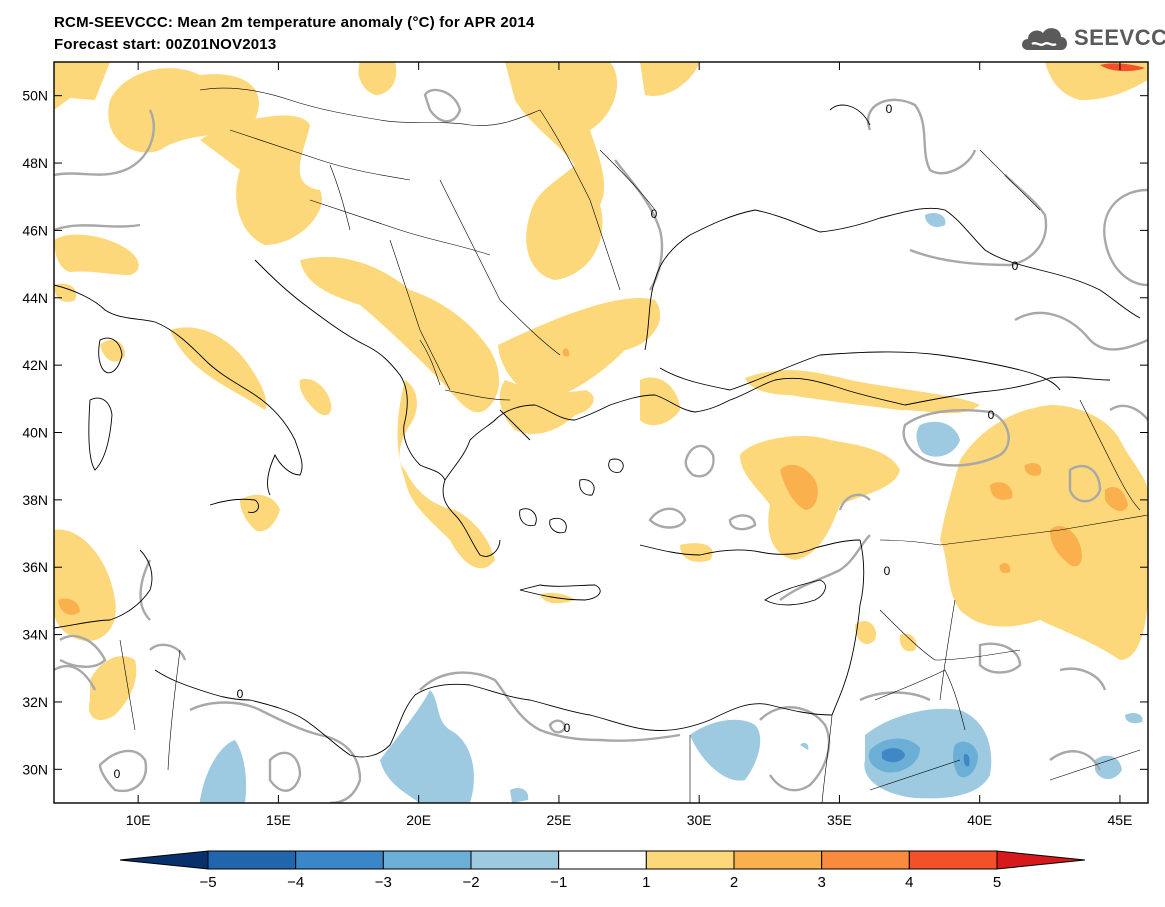  I want to click on lat-tick-label: 42N, so click(35, 365).